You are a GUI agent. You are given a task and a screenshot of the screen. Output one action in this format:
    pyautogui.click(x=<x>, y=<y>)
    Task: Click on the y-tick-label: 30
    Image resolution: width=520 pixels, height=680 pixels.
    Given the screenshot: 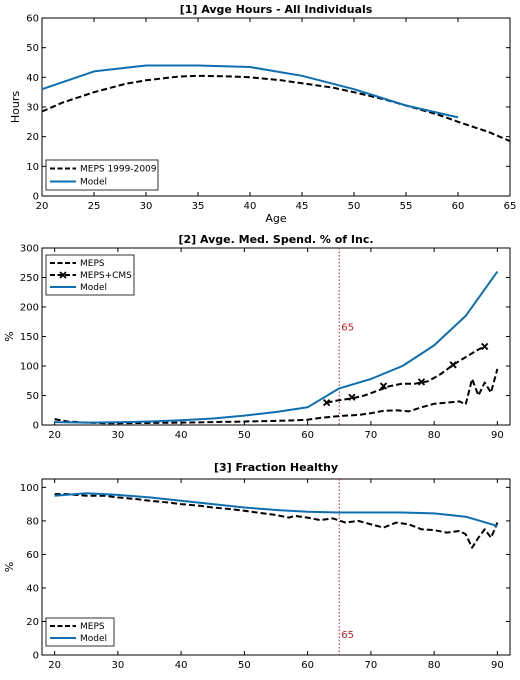 What is the action you would take?
    pyautogui.click(x=32, y=108)
    